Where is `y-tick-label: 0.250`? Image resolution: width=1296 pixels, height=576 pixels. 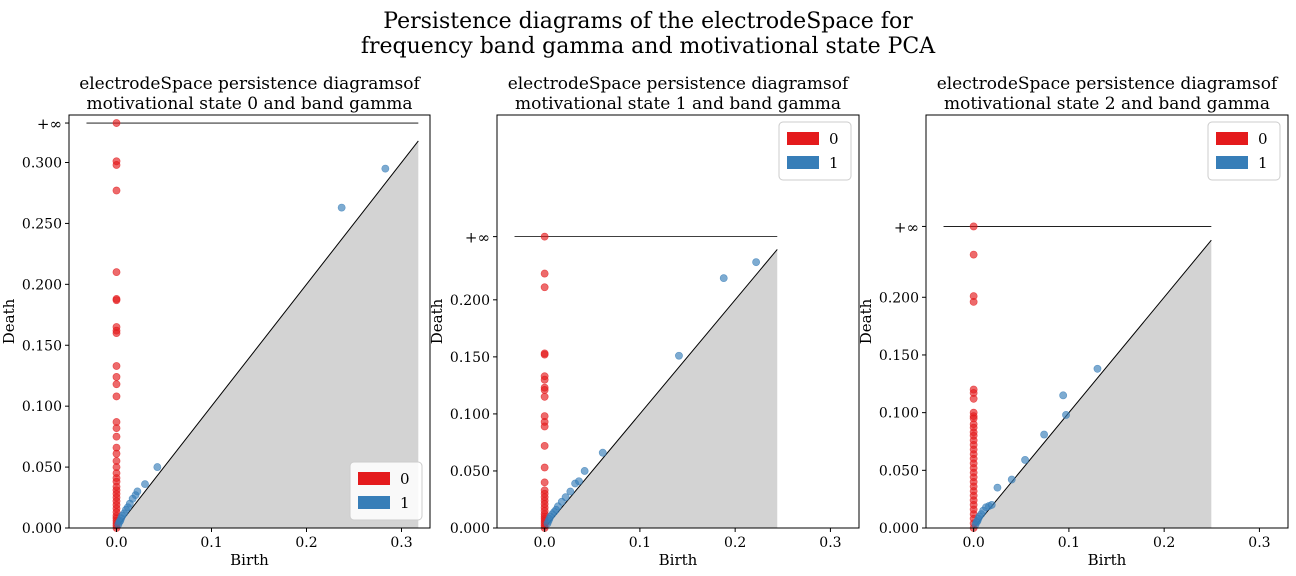
y-tick-label: 0.250 is located at coordinates (42, 224).